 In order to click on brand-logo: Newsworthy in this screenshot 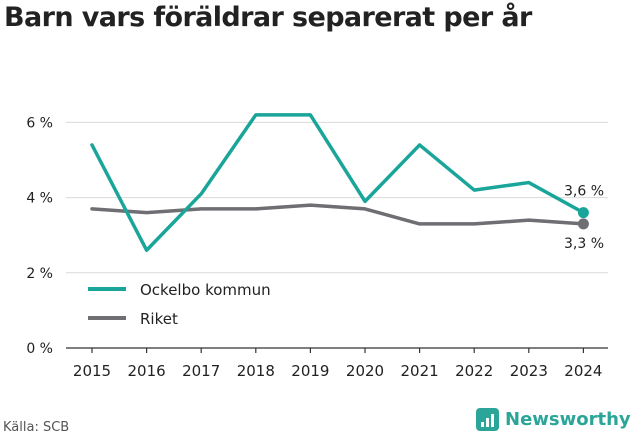, I will do `click(553, 419)`.